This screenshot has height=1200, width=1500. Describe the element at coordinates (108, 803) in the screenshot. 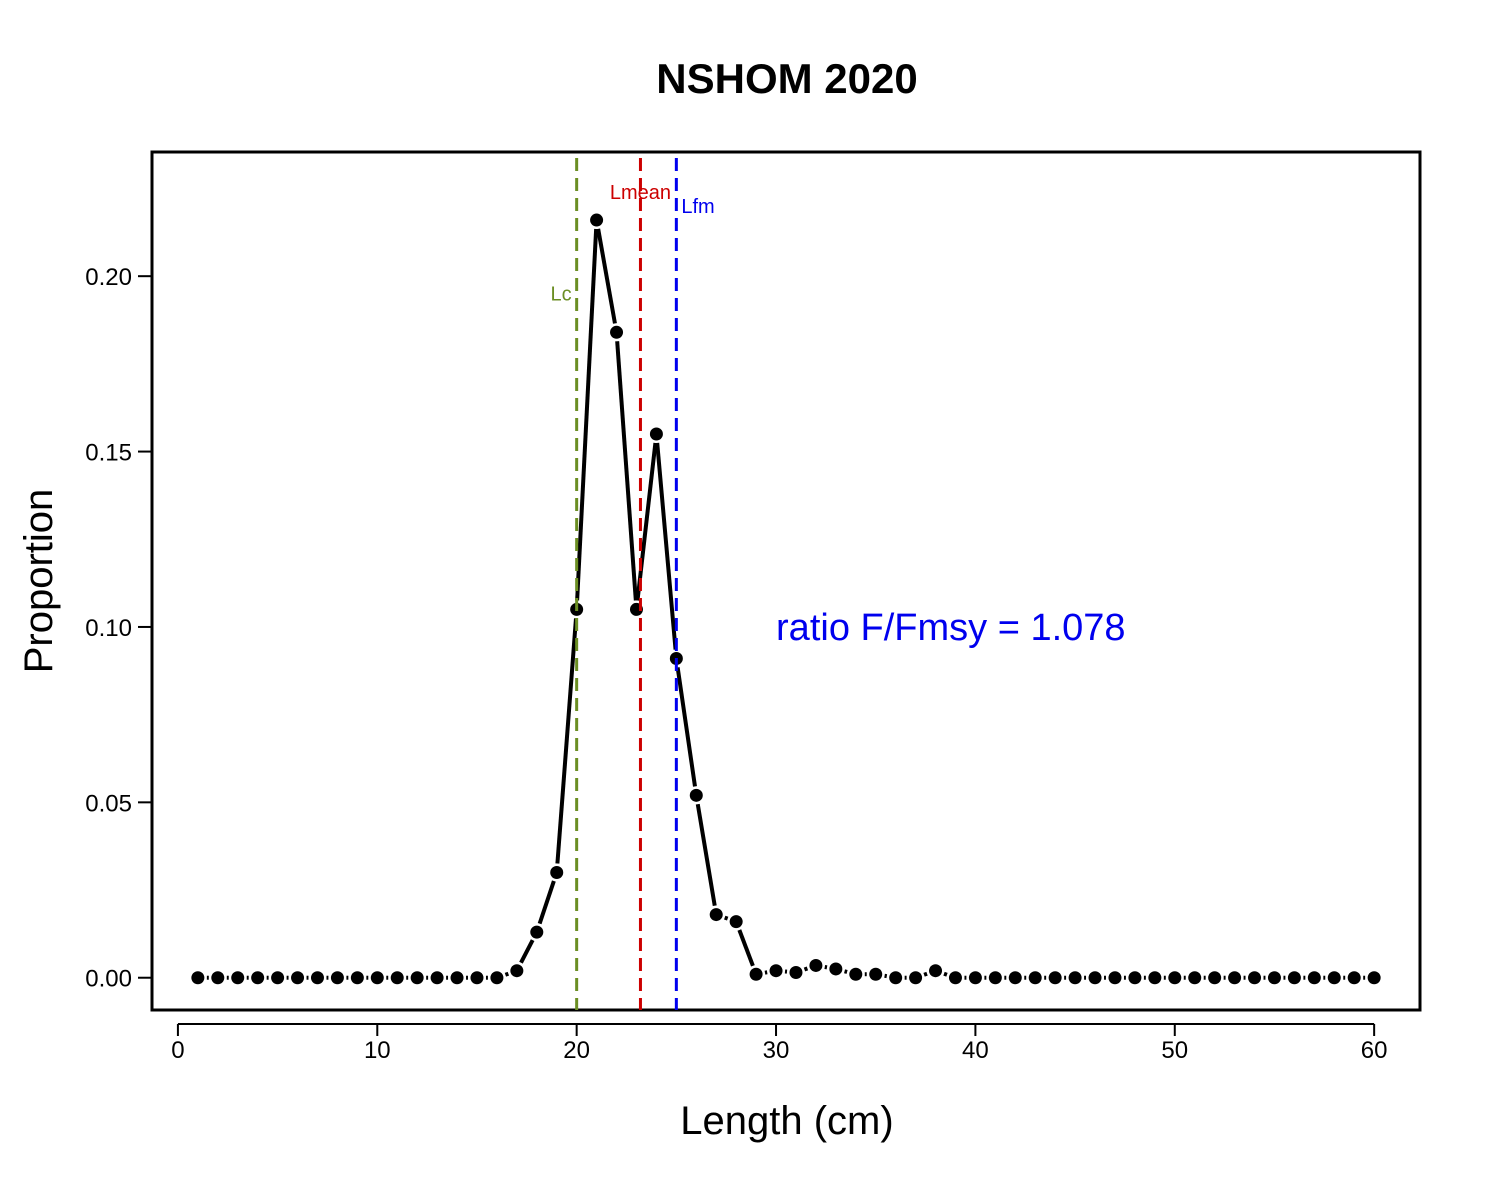

I see `y-tick-label: 0.05` at that location.